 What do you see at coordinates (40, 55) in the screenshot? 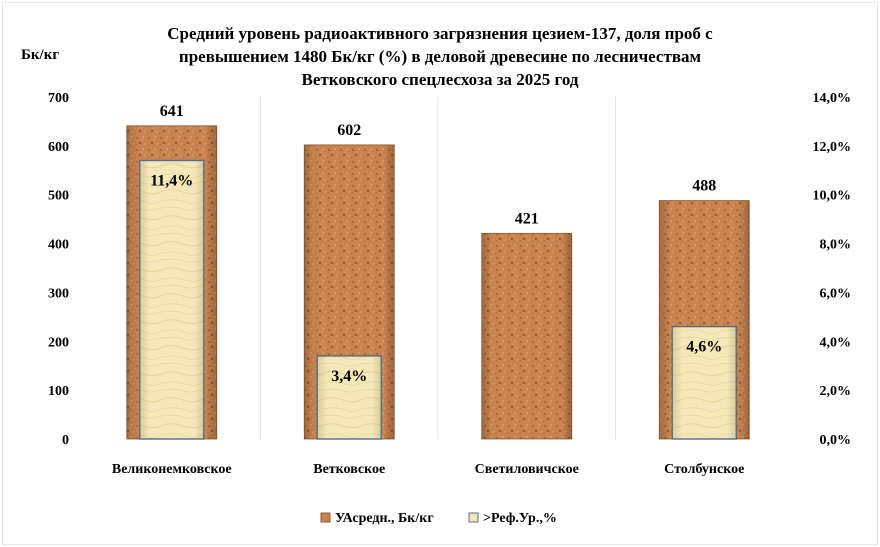
I see `y-left-unit-label: Бк/кг` at bounding box center [40, 55].